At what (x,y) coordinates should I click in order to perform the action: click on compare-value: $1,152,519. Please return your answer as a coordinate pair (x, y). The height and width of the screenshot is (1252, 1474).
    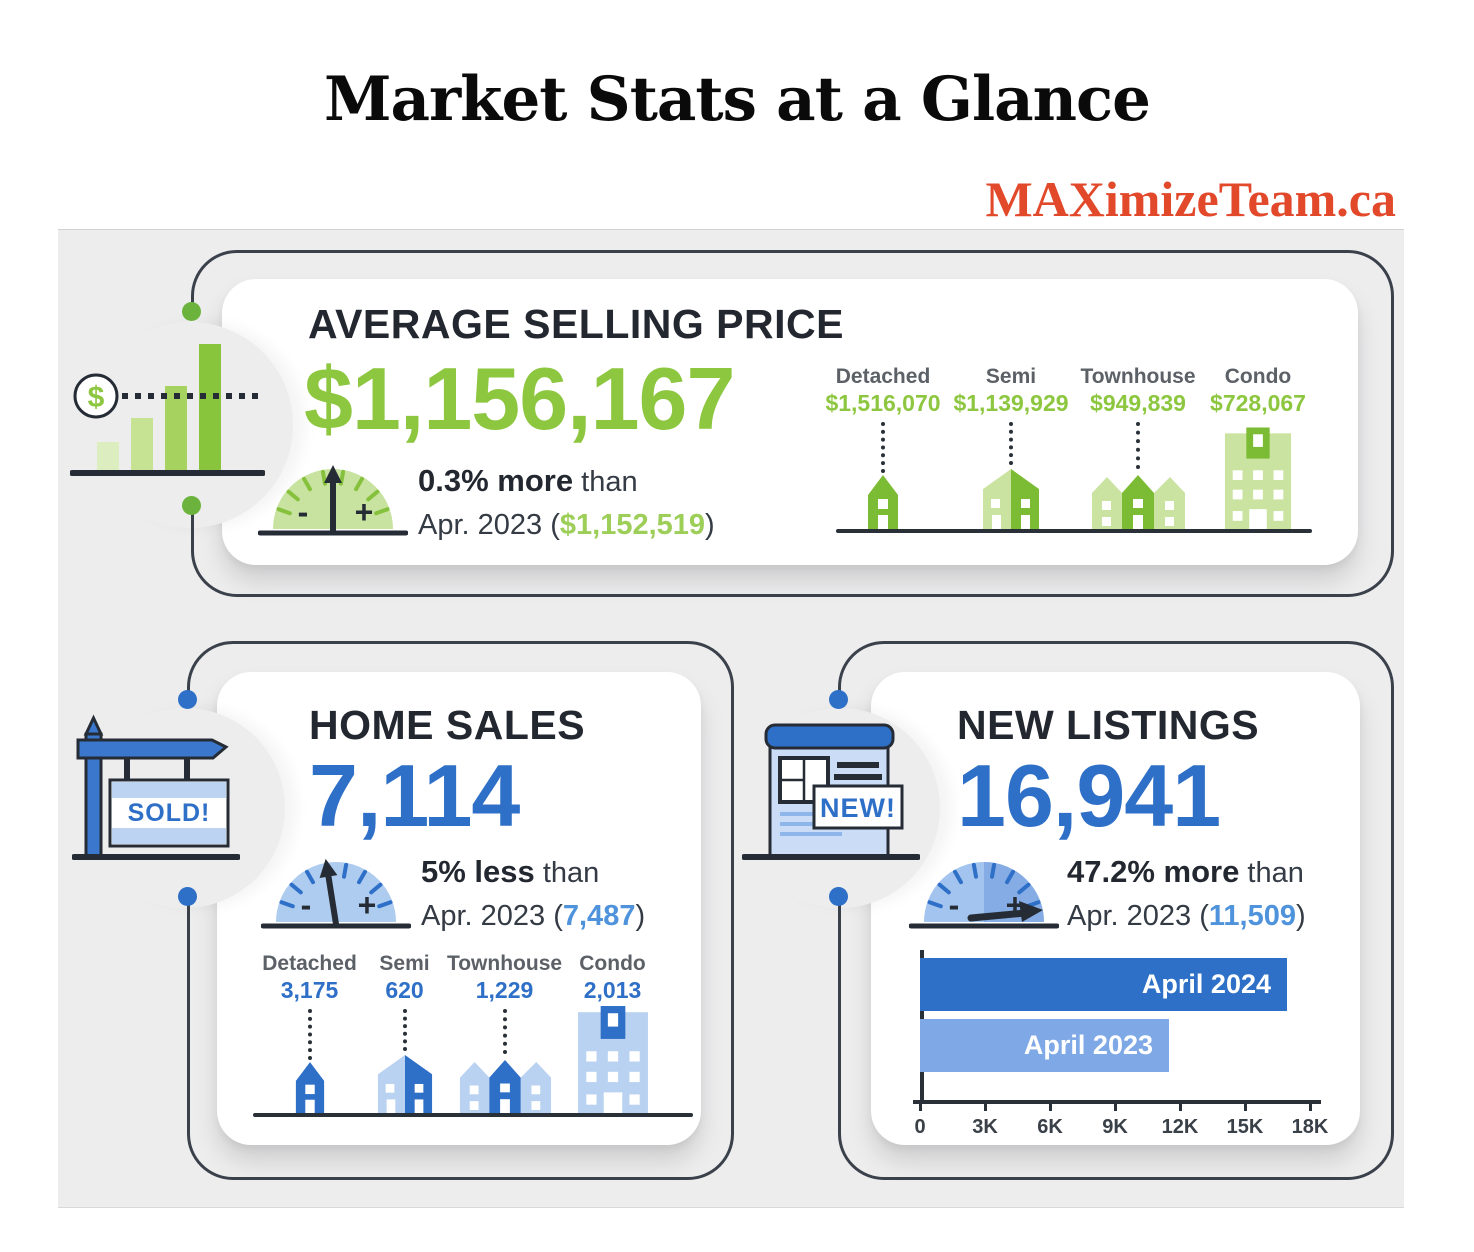
    Looking at the image, I should click on (632, 525).